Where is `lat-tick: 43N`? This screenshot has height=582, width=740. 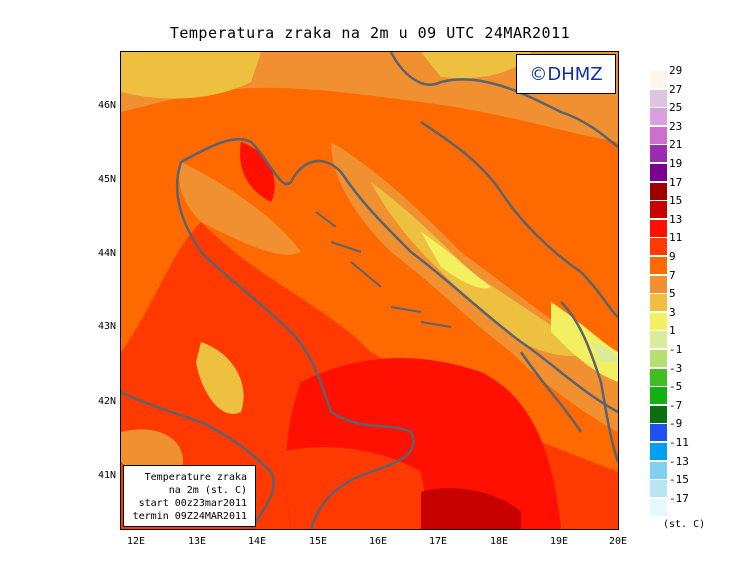
lat-tick: 43N is located at coordinates (106, 326).